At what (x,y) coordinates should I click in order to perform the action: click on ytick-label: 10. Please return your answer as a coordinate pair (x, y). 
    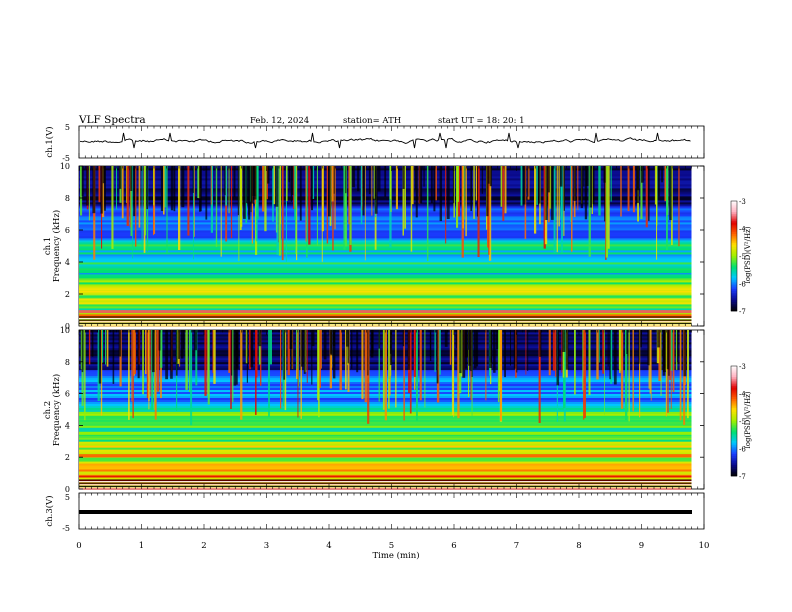
    Looking at the image, I should click on (65, 330).